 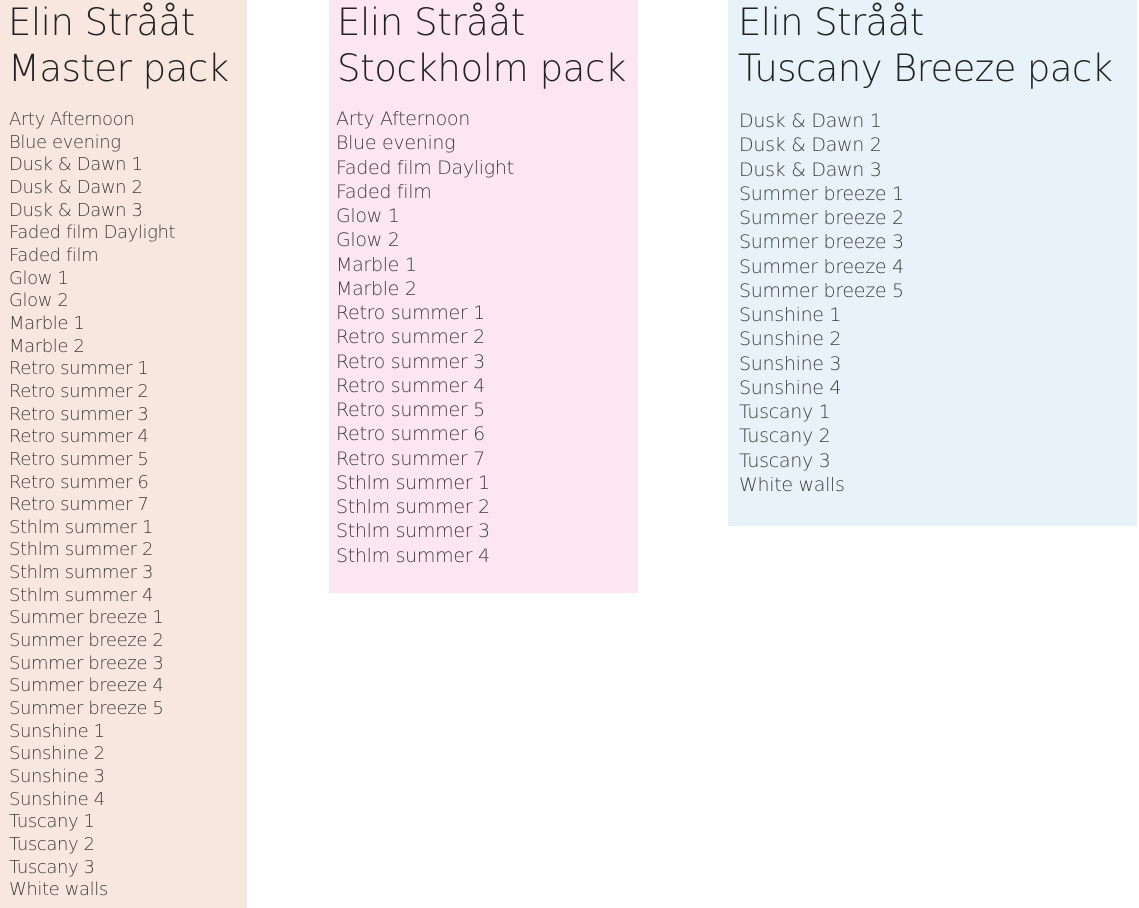 I want to click on master-pack-preset-item: Summer breeze 4, so click(x=86, y=686).